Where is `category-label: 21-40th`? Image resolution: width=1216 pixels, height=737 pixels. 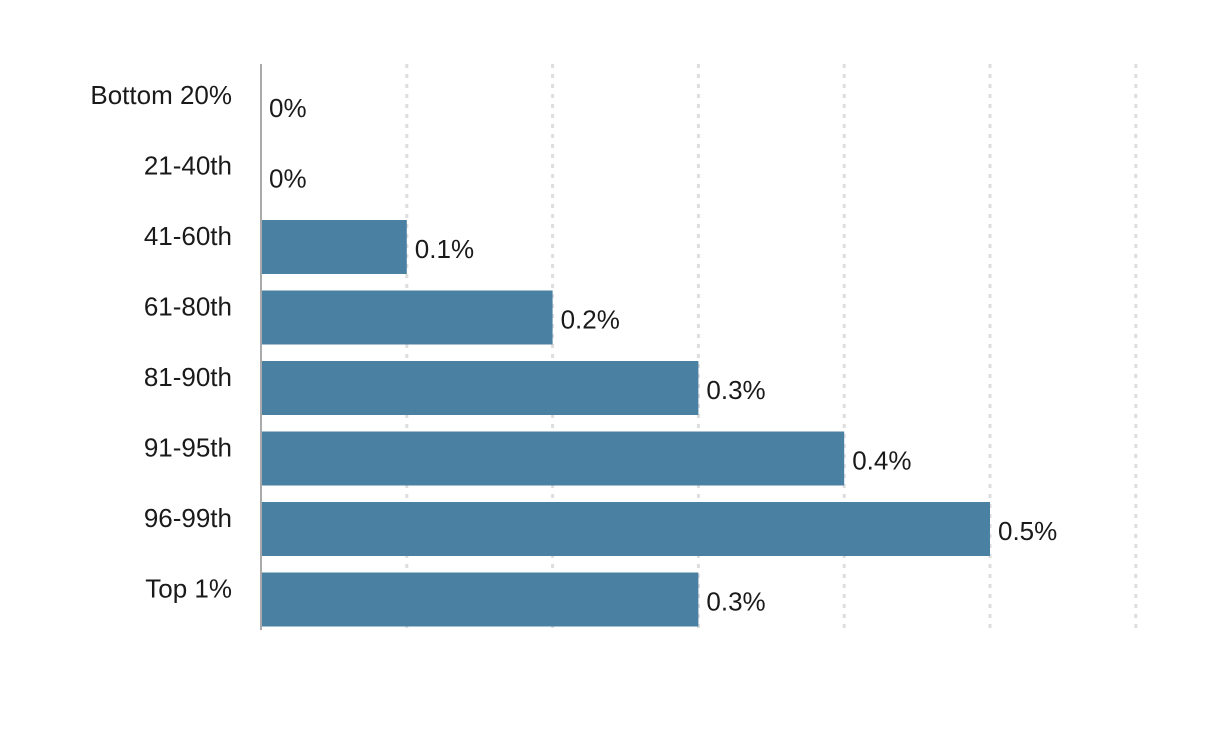
category-label: 21-40th is located at coordinates (188, 165).